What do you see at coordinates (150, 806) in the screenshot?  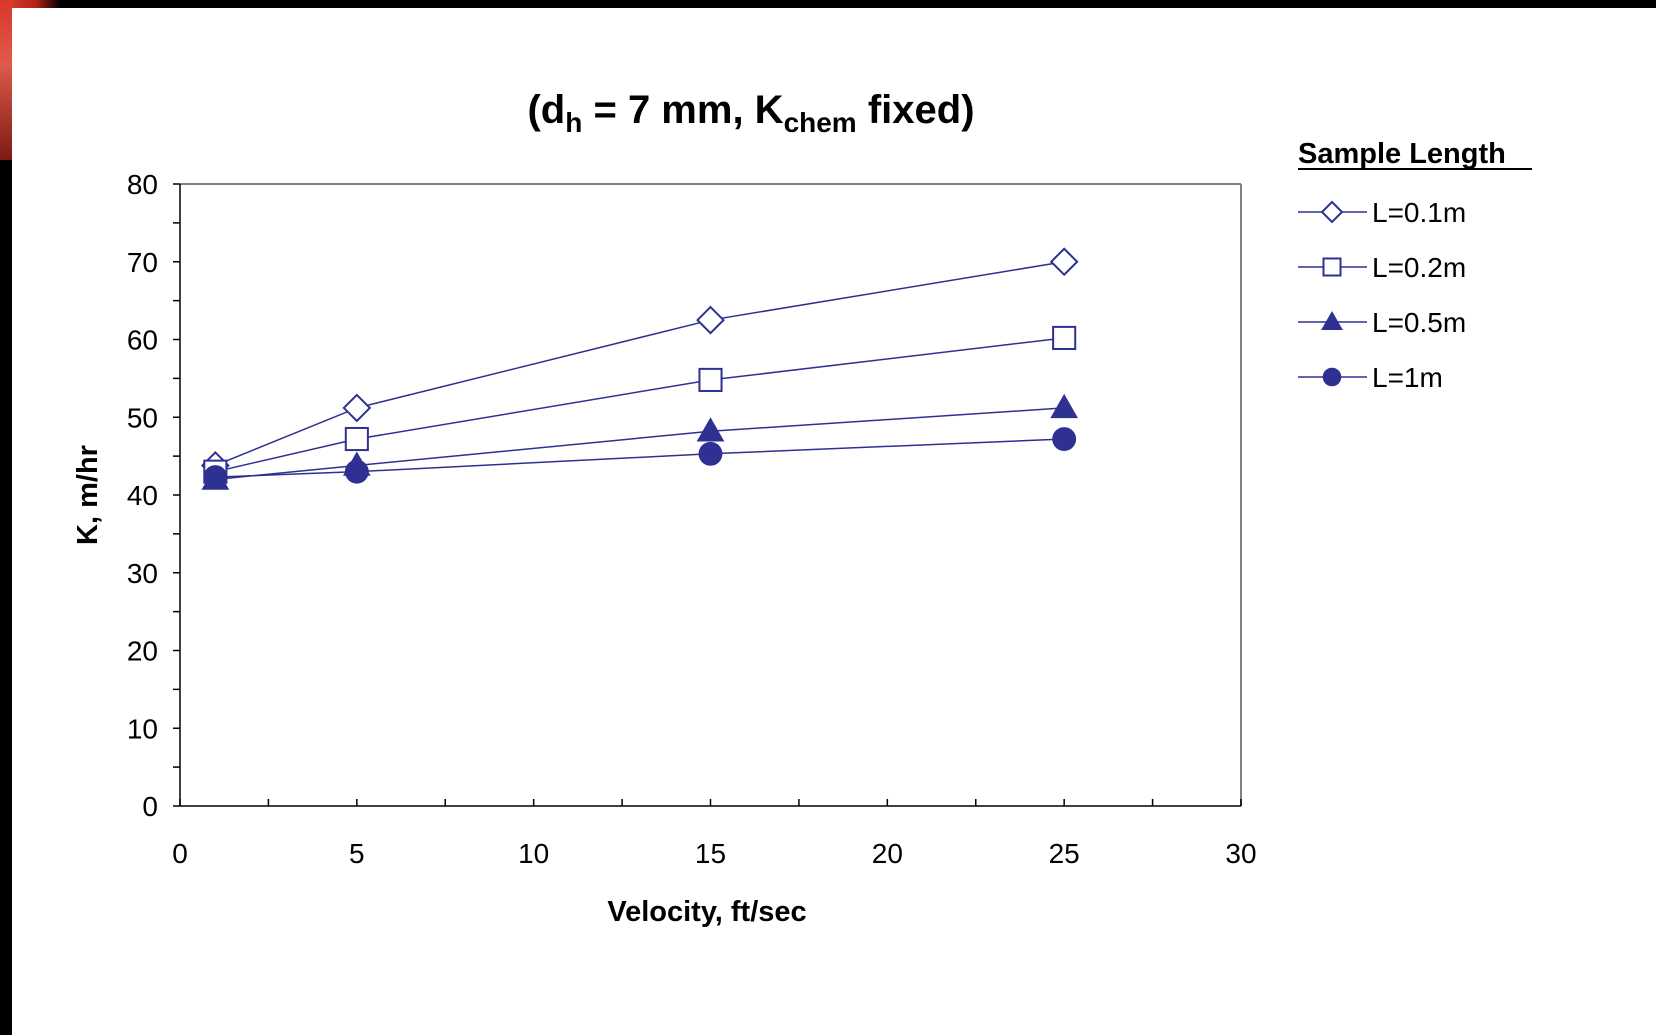 I see `y-tick-label: 0` at bounding box center [150, 806].